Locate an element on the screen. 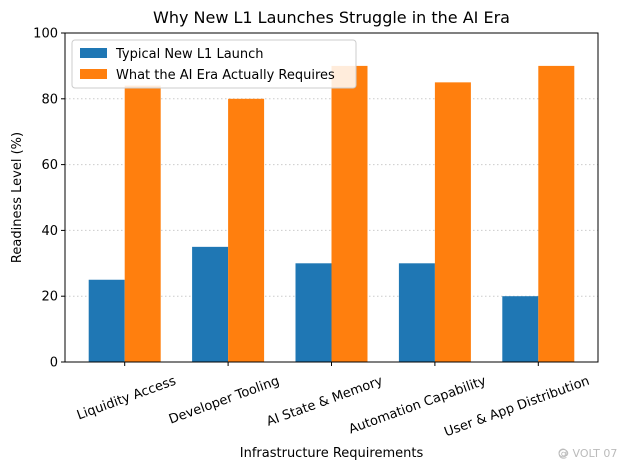 Image resolution: width=626 pixels, height=470 pixels. y-tick-label: 40 is located at coordinates (49, 231).